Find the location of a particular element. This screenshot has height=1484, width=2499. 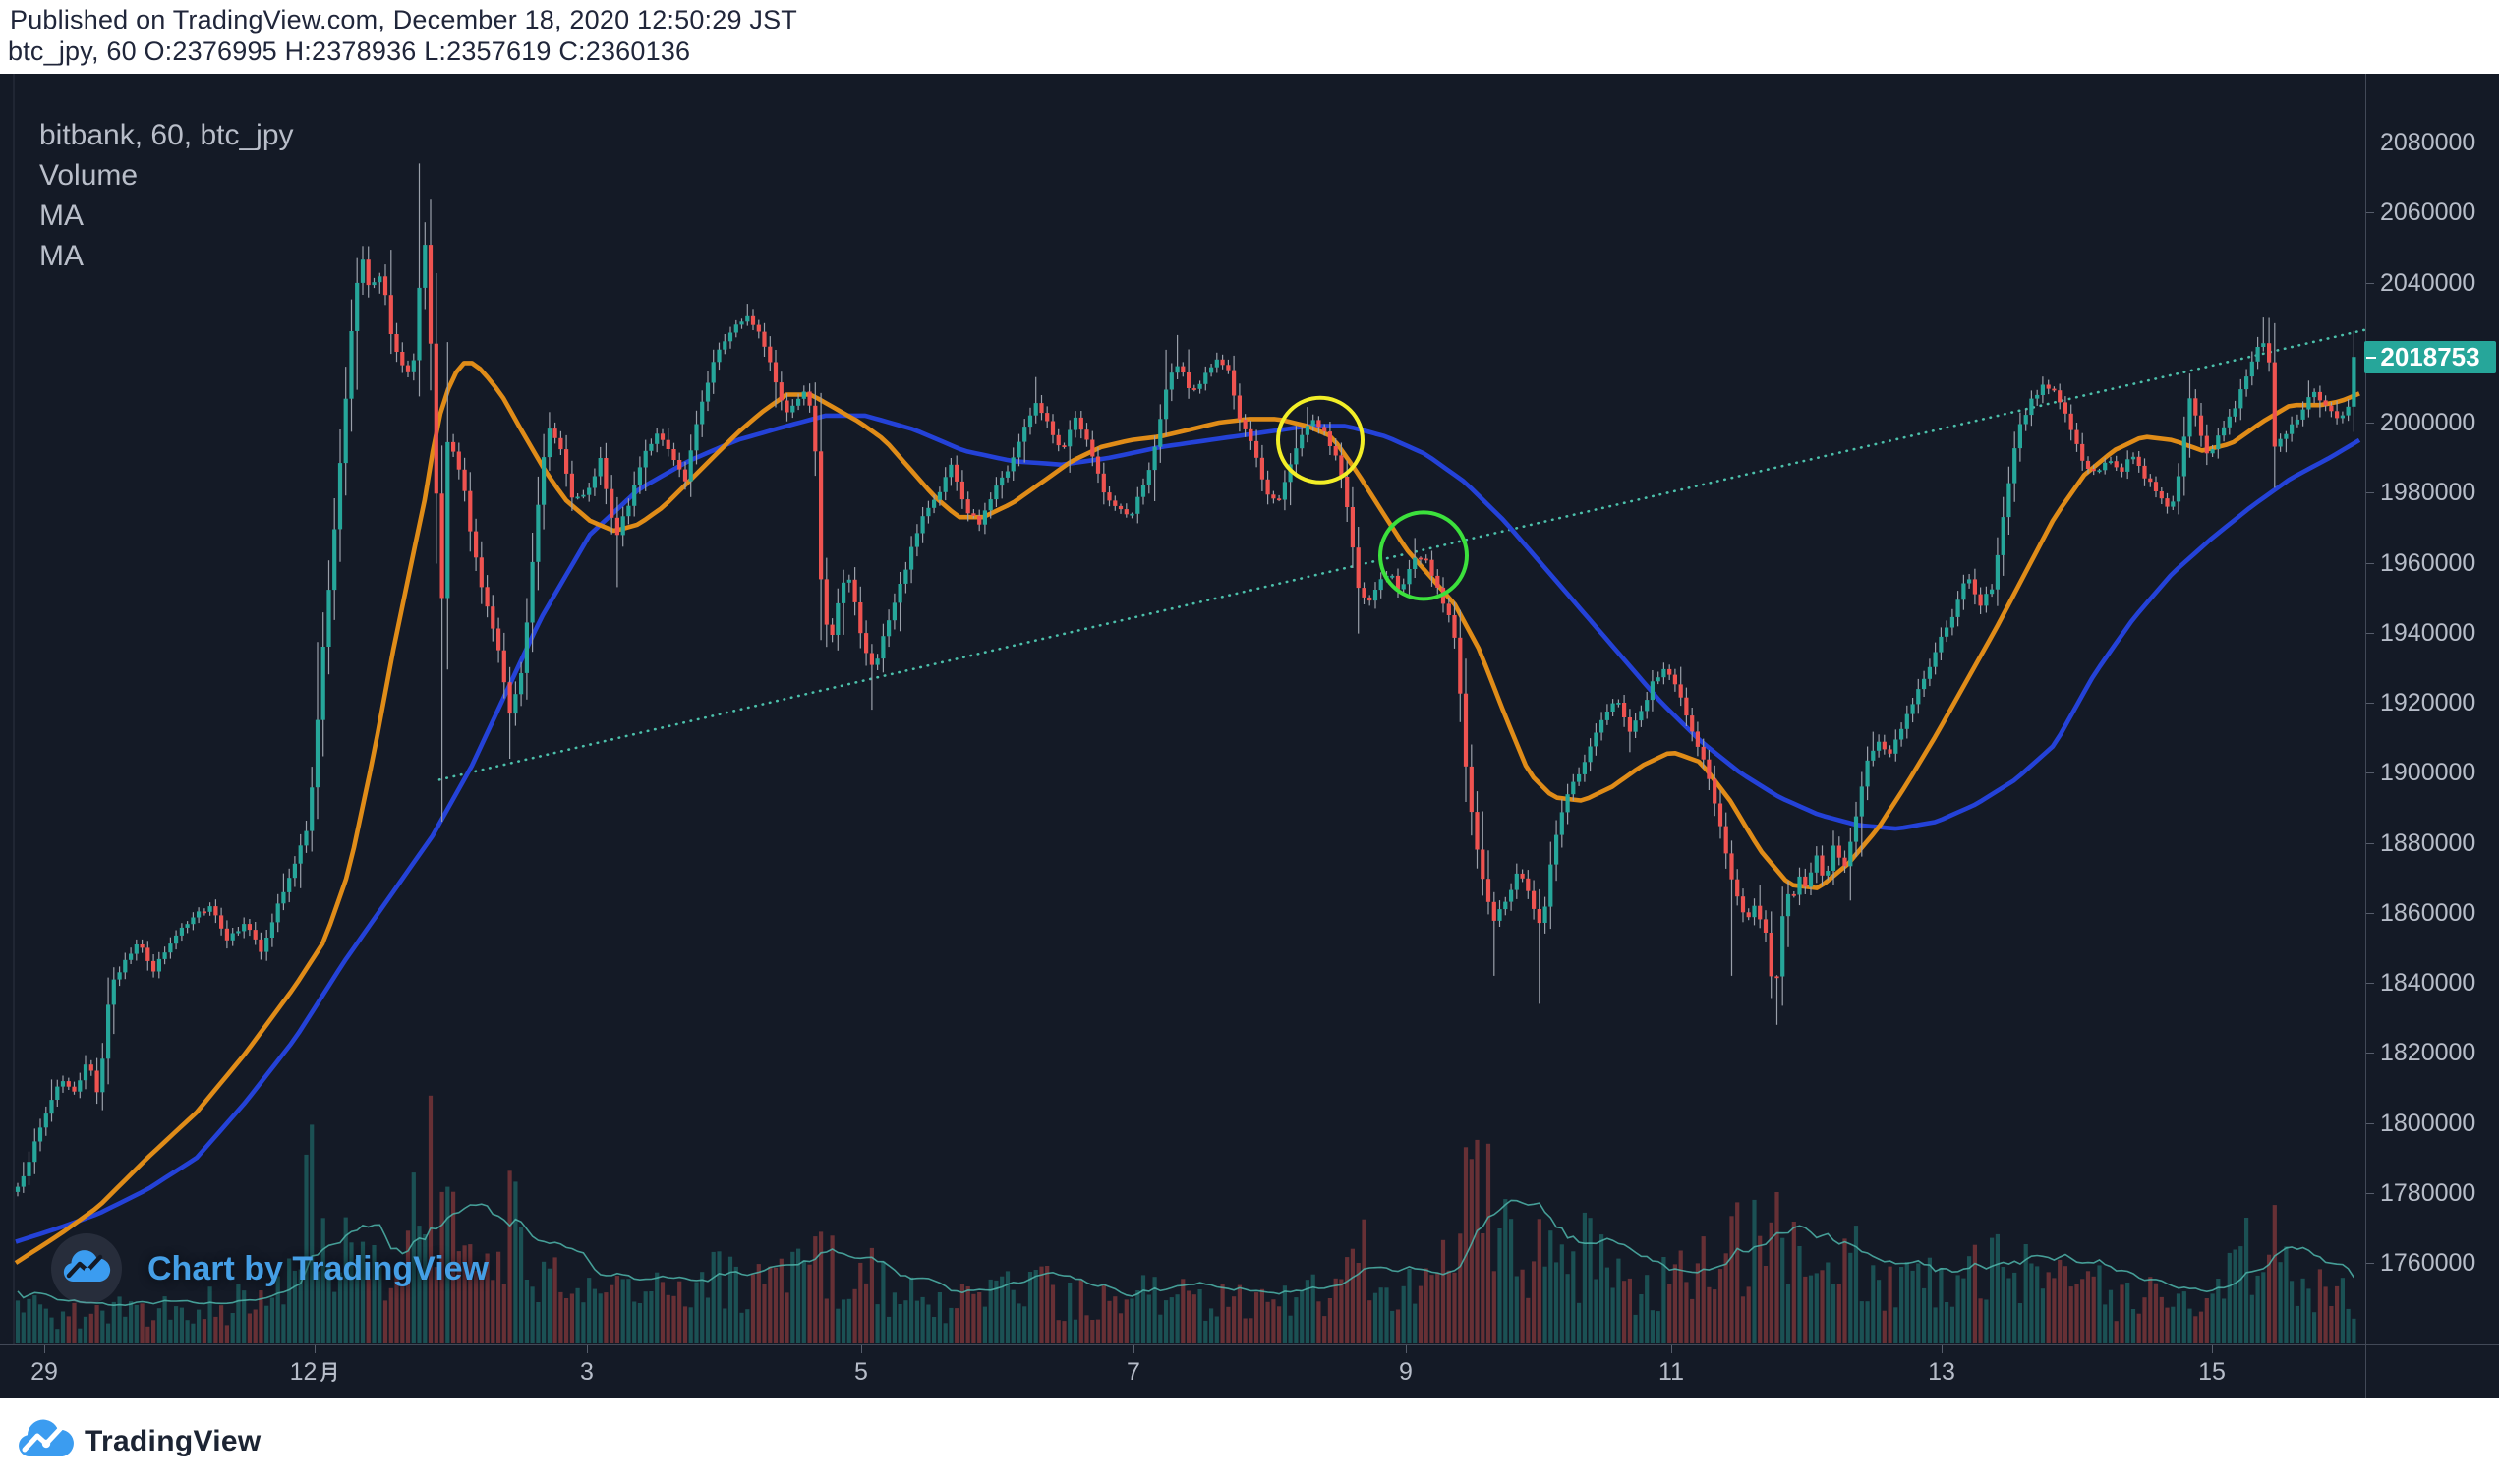

time-tick-label: 9 is located at coordinates (1406, 1372).